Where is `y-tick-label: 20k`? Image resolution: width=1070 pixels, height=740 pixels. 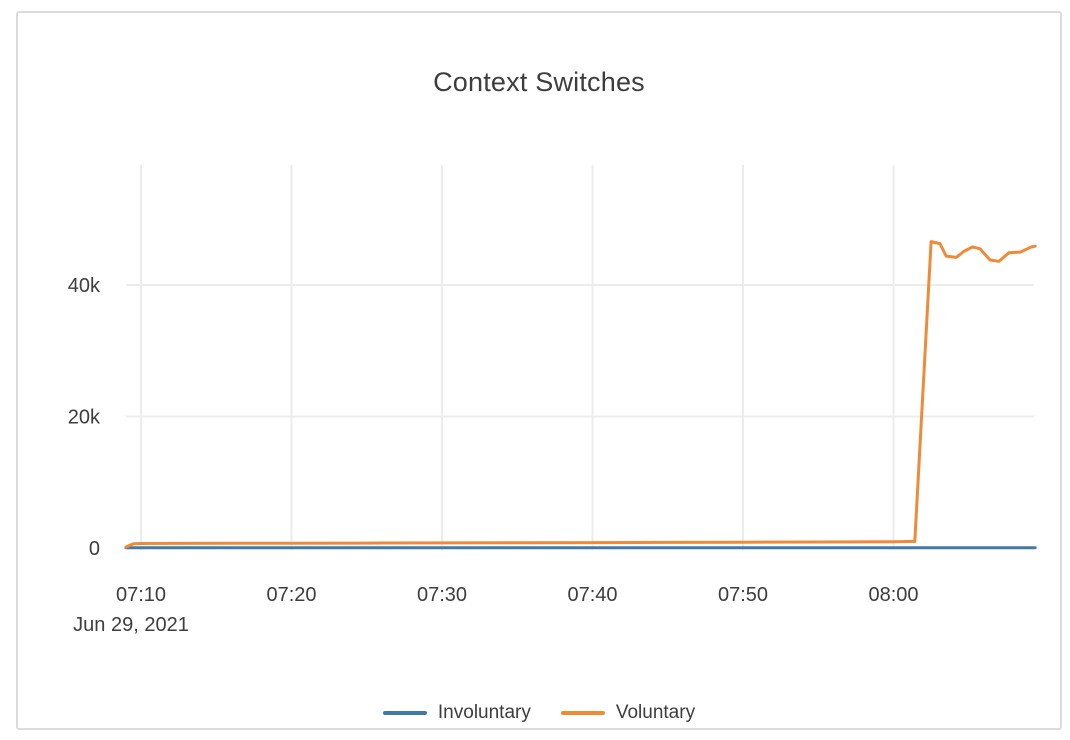 y-tick-label: 20k is located at coordinates (84, 418).